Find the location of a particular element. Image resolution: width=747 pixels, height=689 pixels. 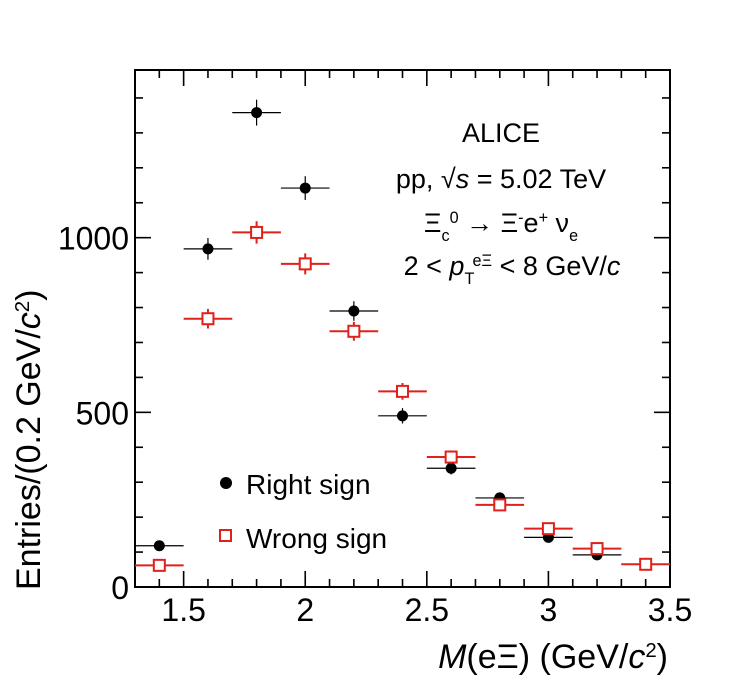

annotation-experiment: ALICE is located at coordinates (501, 133).